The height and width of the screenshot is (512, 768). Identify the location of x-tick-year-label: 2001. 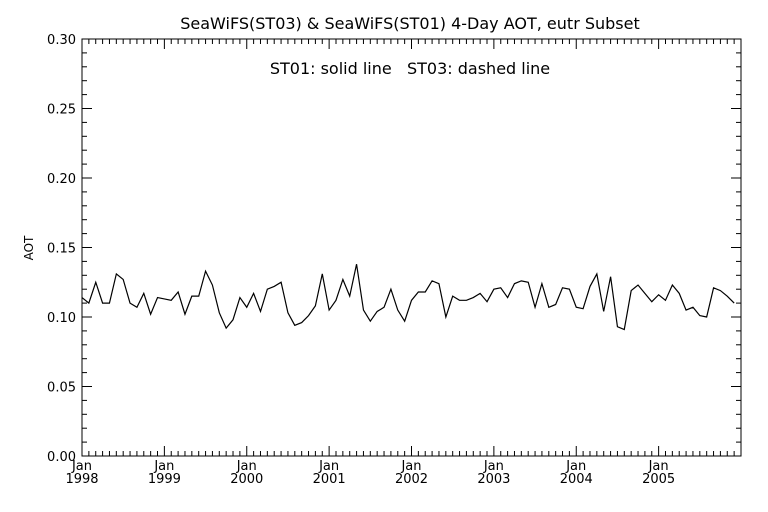
(329, 479).